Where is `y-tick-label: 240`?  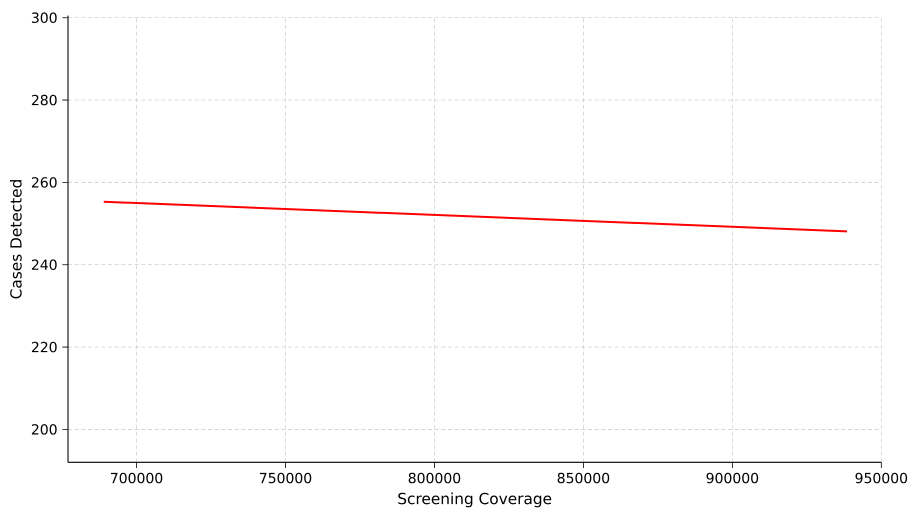
y-tick-label: 240 is located at coordinates (44, 264).